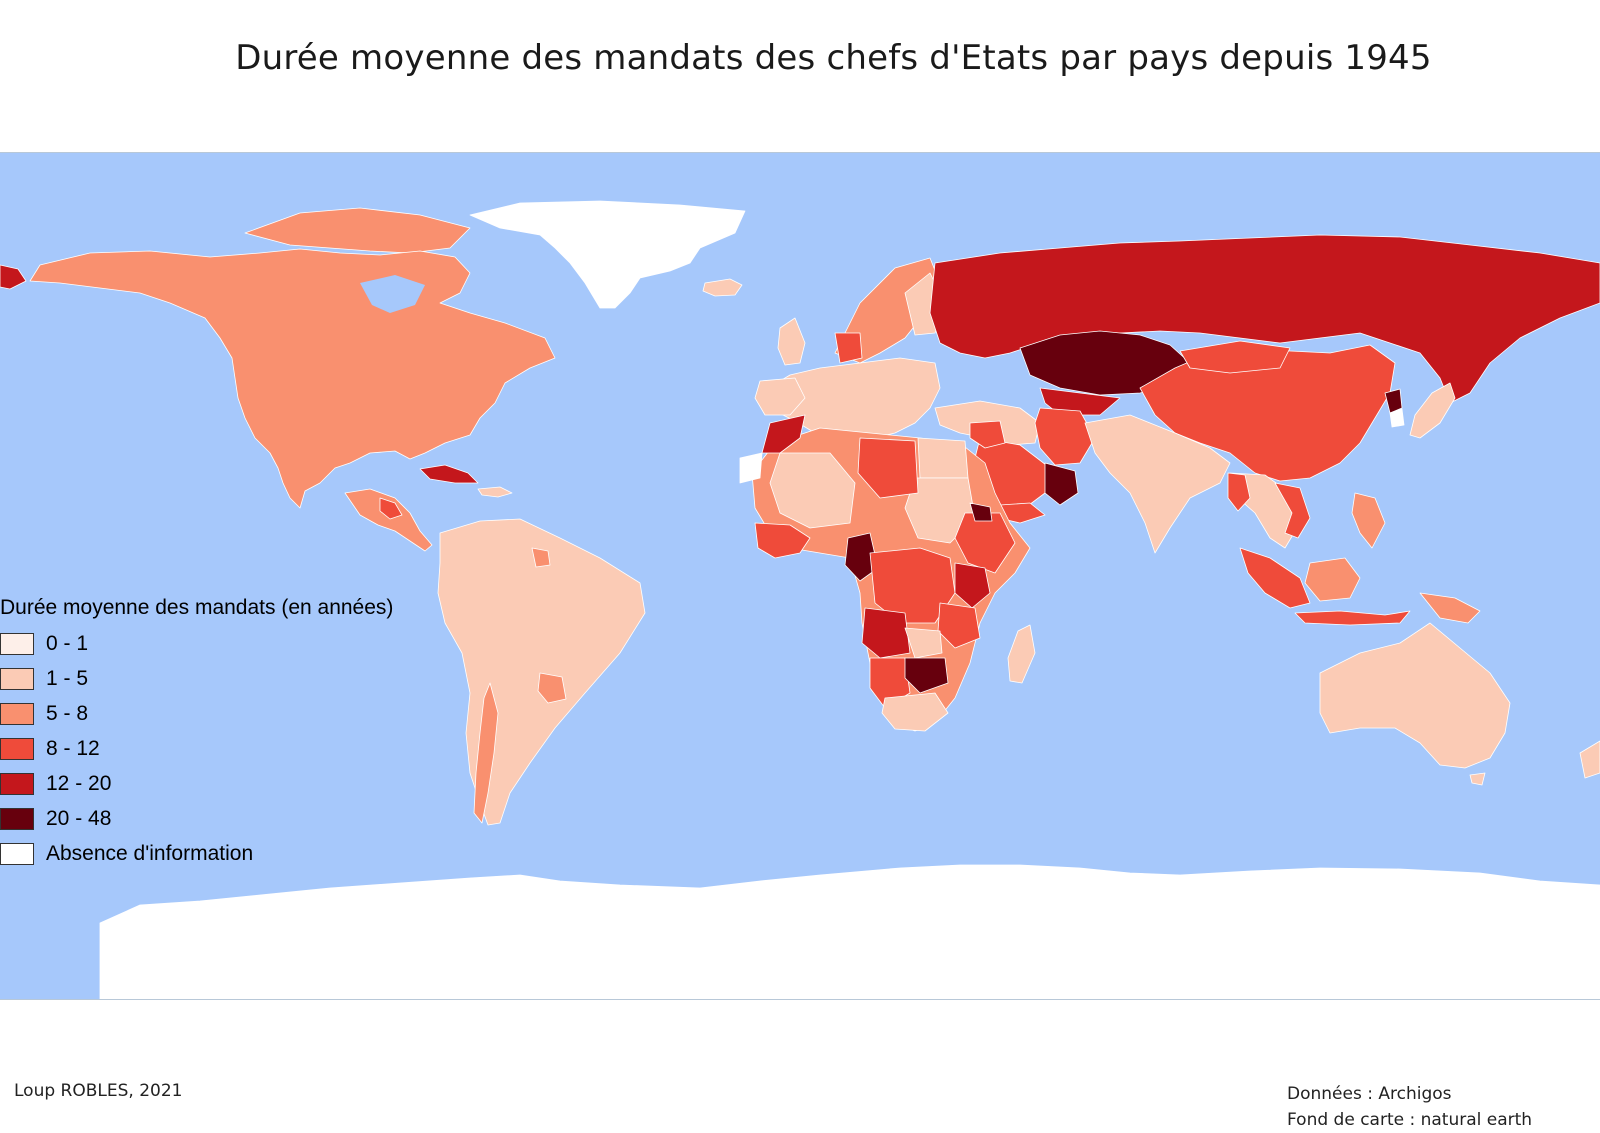  I want to click on region-myanmar, so click(1239, 492).